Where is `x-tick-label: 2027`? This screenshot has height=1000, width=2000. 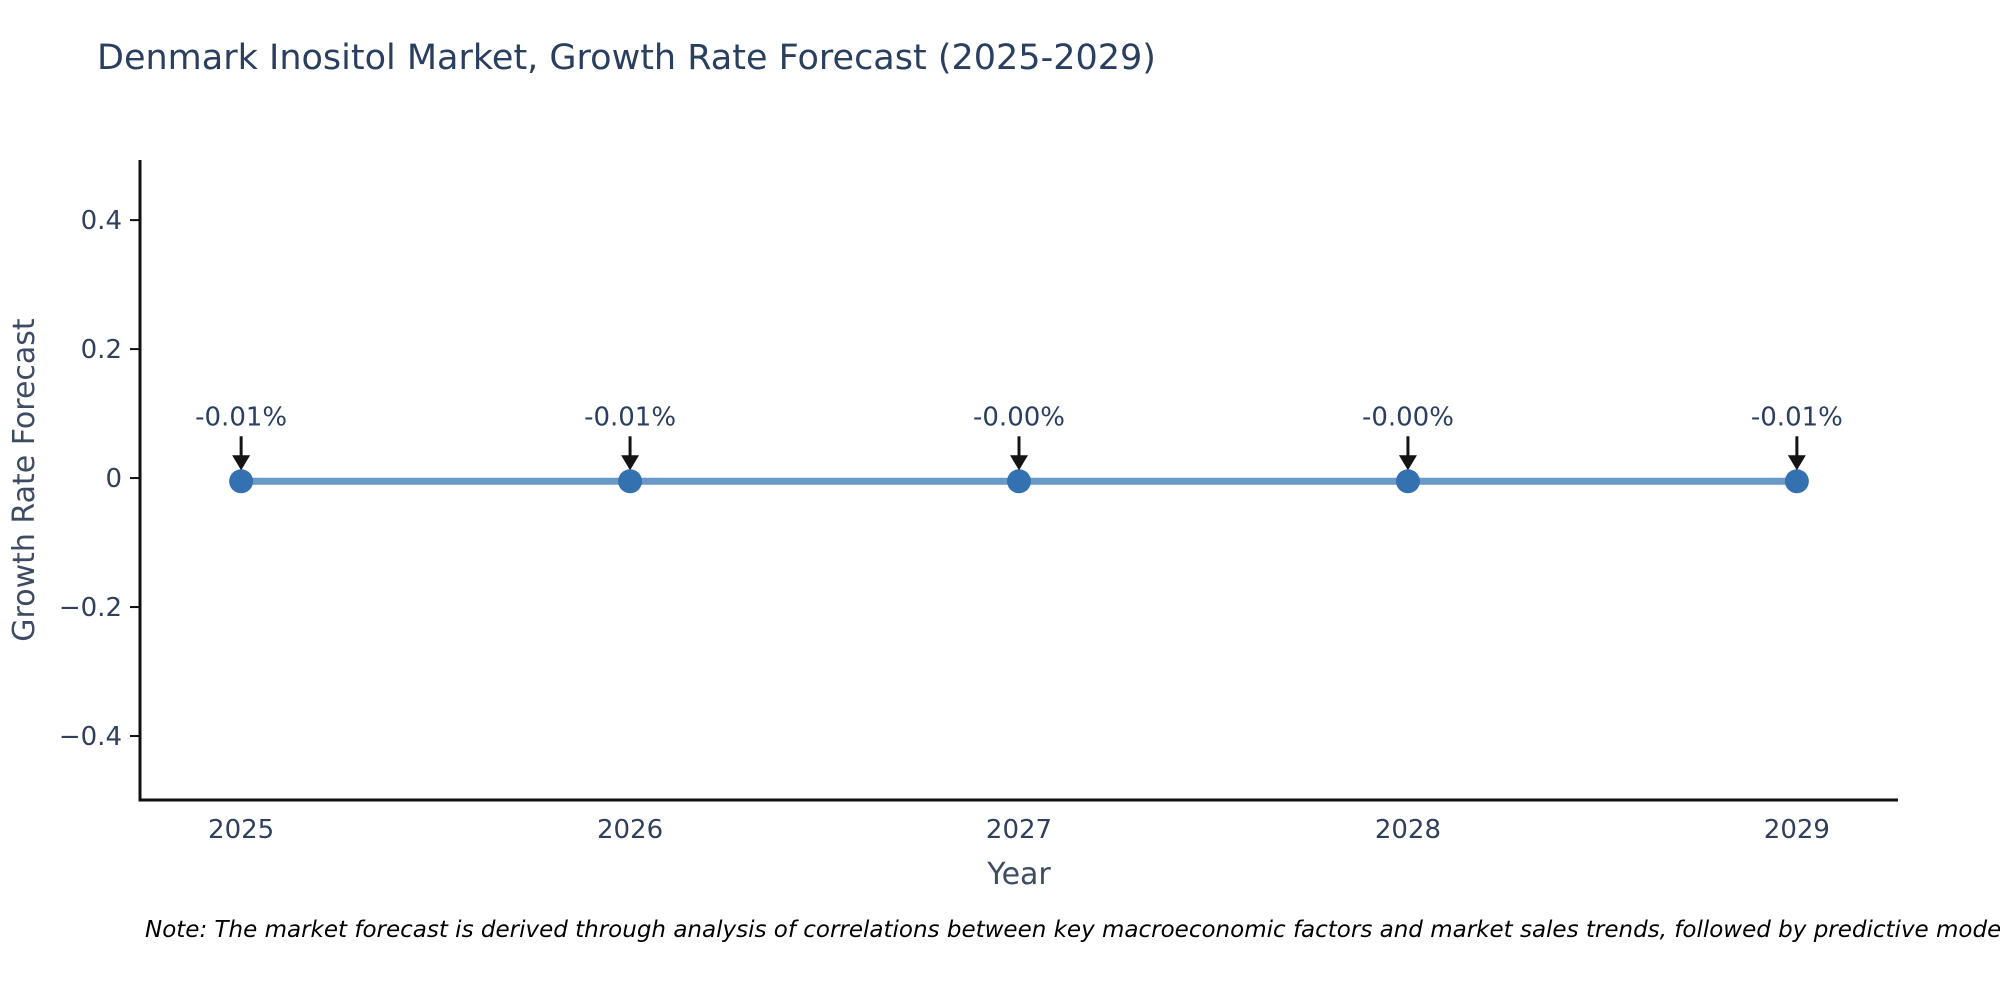
x-tick-label: 2027 is located at coordinates (1019, 830).